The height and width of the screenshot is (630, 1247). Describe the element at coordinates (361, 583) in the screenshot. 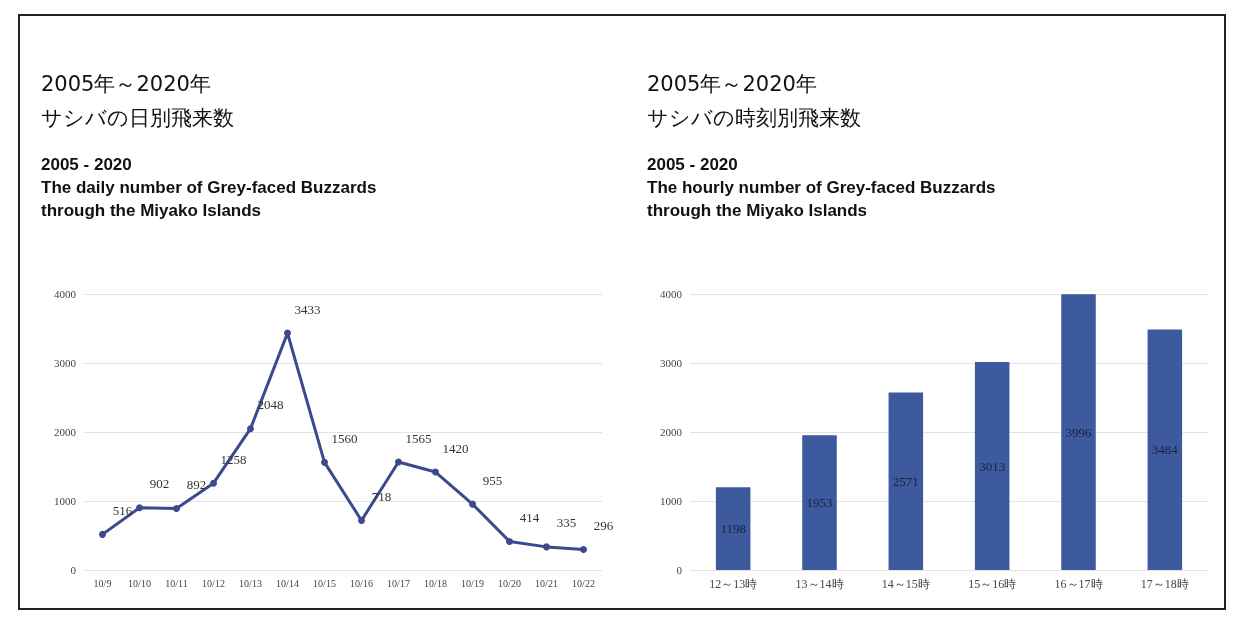

I see `x-tick-label: 10/16` at that location.